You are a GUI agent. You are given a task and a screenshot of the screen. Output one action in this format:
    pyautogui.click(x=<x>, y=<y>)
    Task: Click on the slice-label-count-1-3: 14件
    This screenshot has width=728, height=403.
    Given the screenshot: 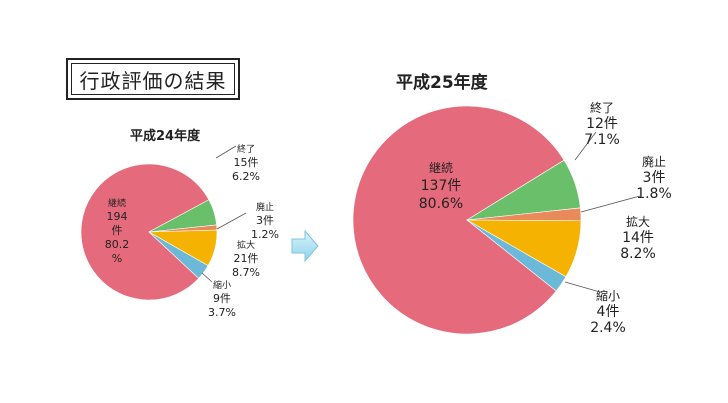 What is the action you would take?
    pyautogui.click(x=638, y=238)
    